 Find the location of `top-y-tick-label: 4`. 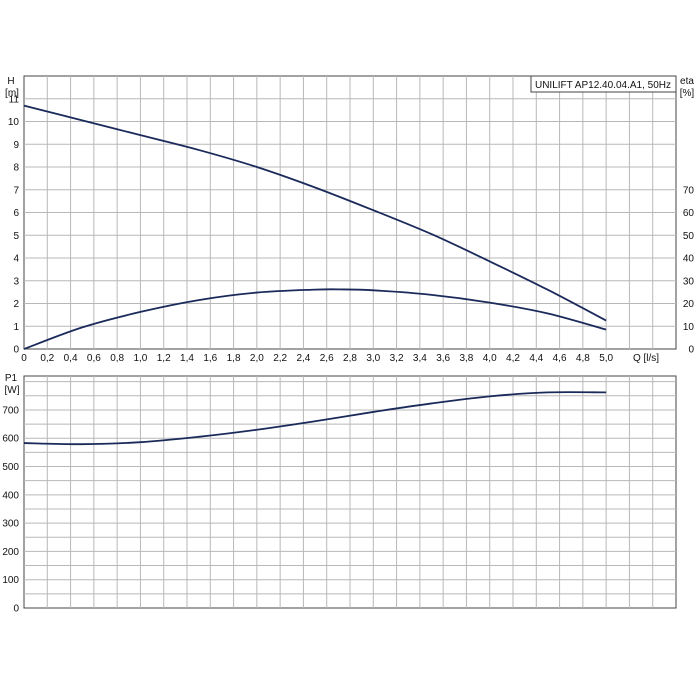

top-y-tick-label: 4 is located at coordinates (16, 259).